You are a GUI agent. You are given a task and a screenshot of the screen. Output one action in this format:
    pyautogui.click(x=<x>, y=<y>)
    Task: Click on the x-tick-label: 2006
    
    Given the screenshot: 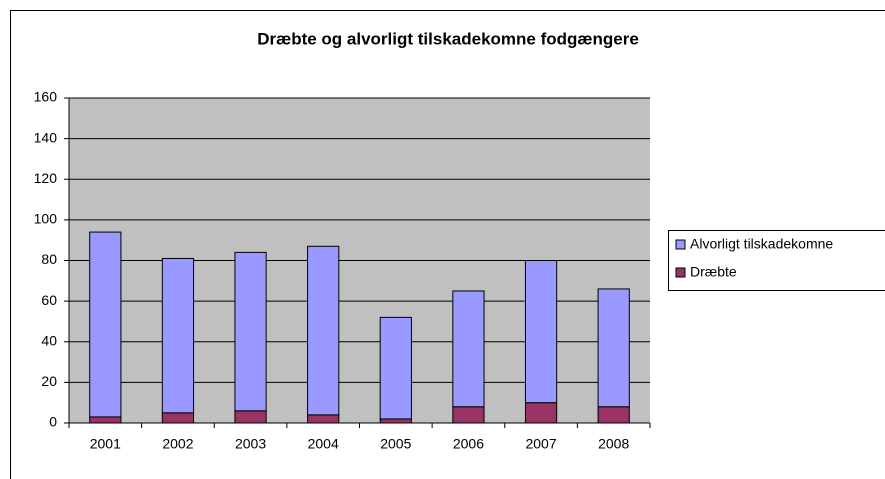 What is the action you would take?
    pyautogui.click(x=468, y=444)
    